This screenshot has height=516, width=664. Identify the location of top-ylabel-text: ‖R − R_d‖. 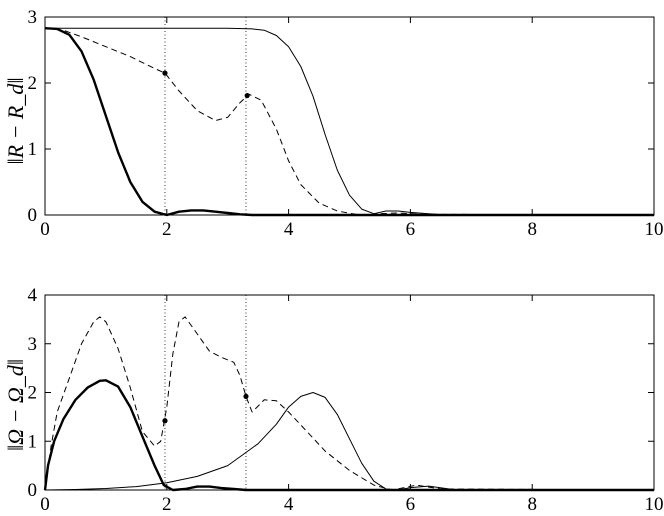
(15, 120).